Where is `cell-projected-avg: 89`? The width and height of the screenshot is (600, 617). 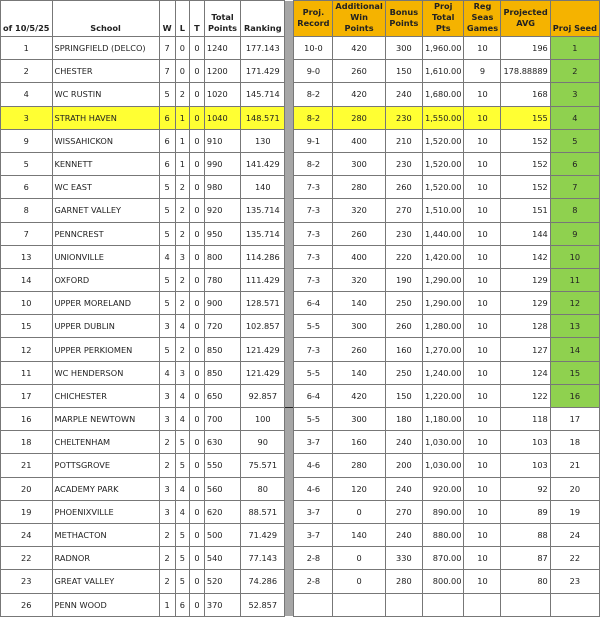 cell-projected-avg: 89 is located at coordinates (525, 511).